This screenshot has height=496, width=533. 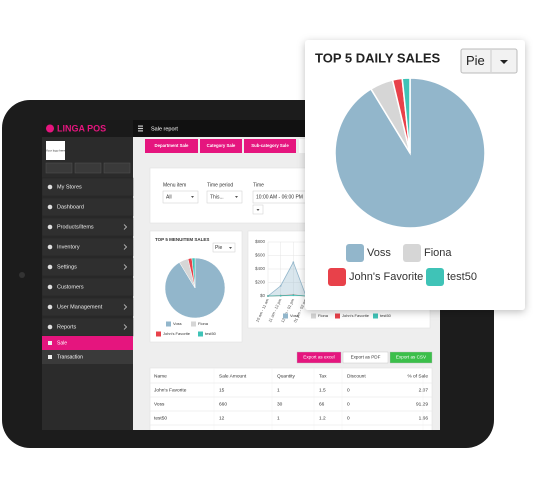 I want to click on sidebar-label: My Stores, so click(x=69, y=187).